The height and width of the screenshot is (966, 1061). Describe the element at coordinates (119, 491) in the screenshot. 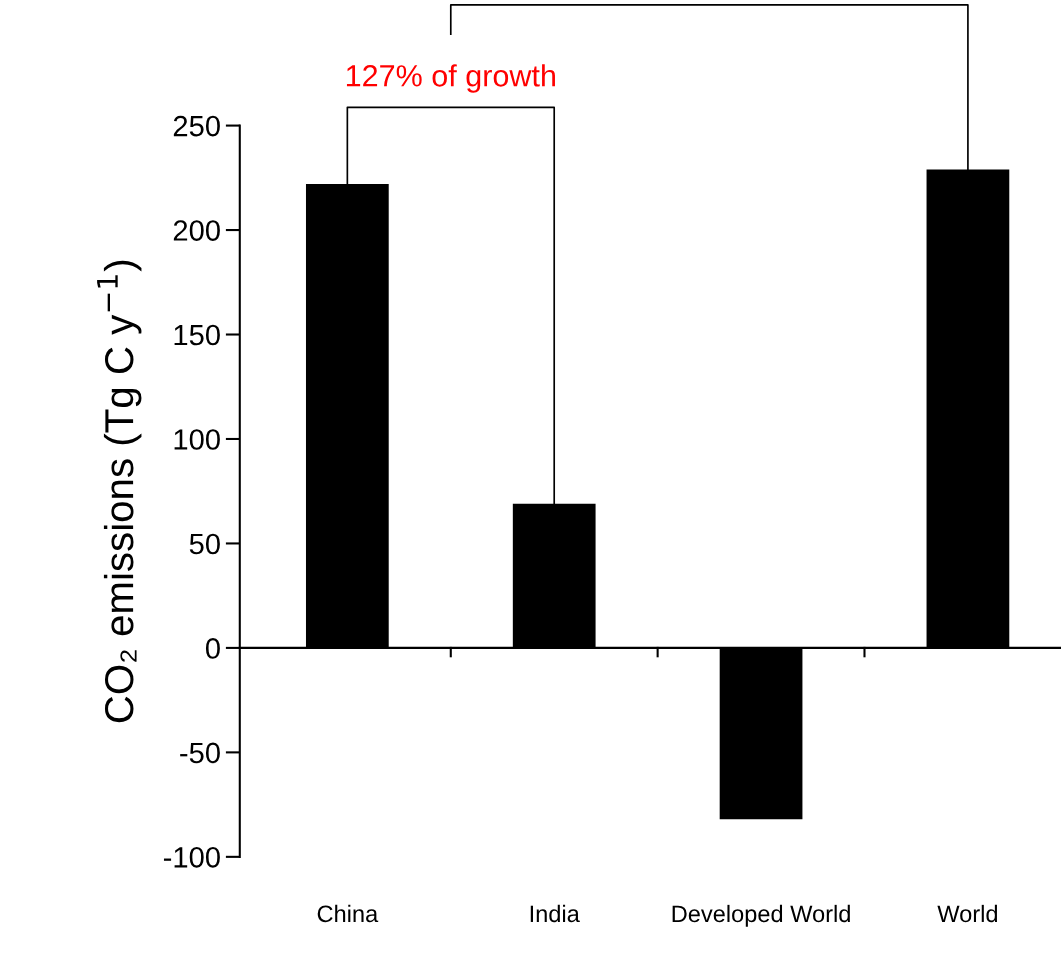

I see `y-axis-title: CO₂ emissions (Tg C y$^{−1}$)` at that location.